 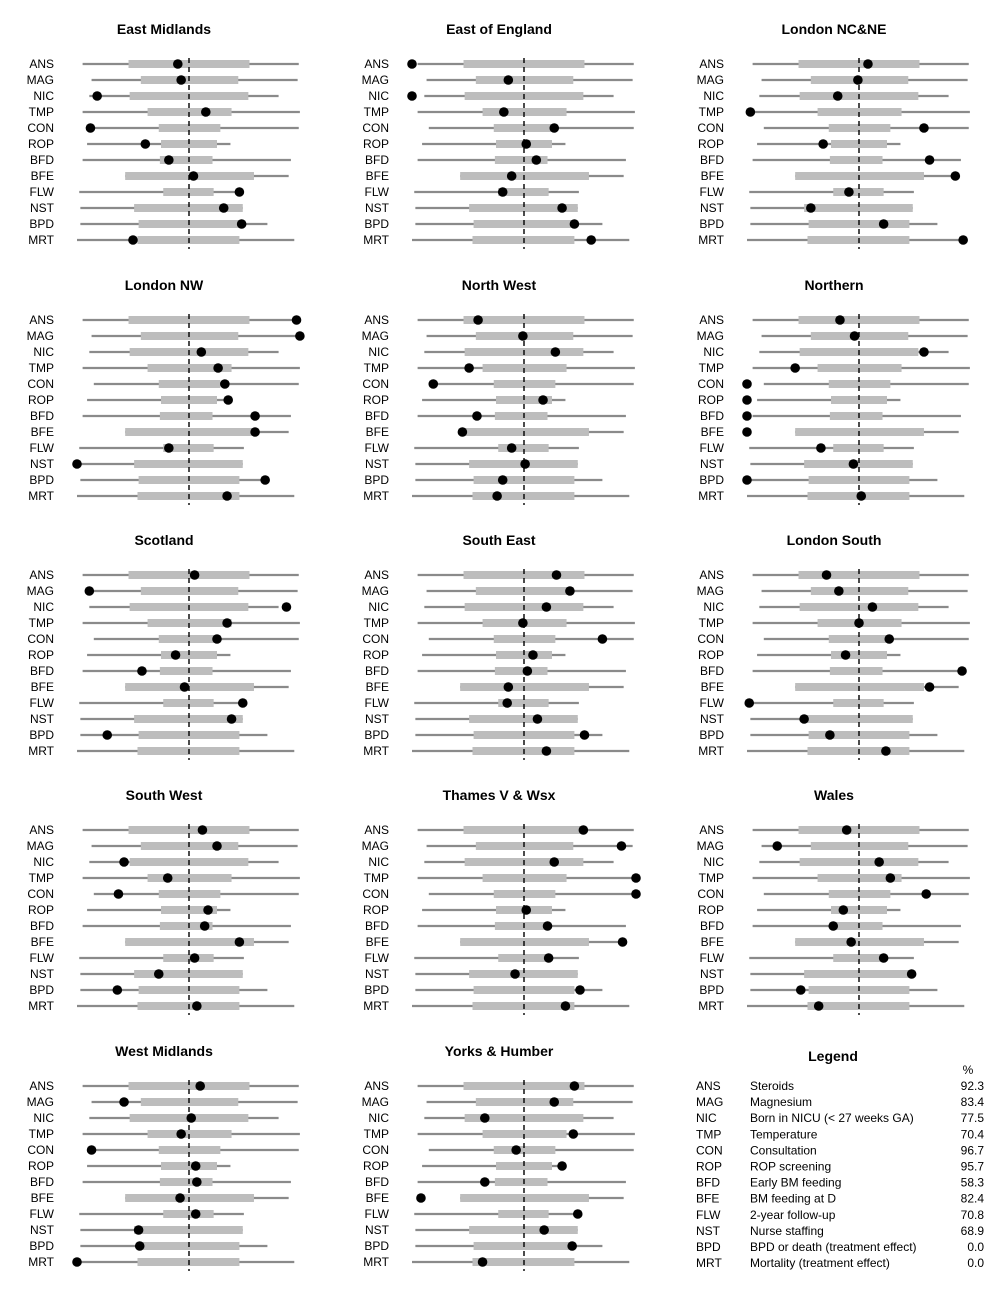 What do you see at coordinates (499, 285) in the screenshot?
I see `panel-title: North West` at bounding box center [499, 285].